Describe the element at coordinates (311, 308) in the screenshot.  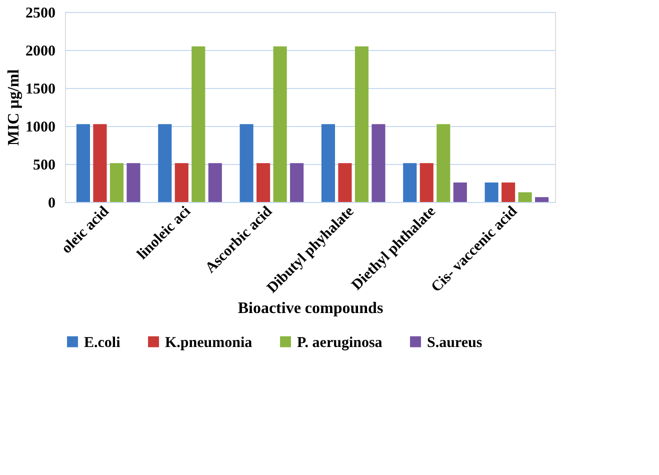
I see `x-axis-title: Bioactive compounds` at that location.